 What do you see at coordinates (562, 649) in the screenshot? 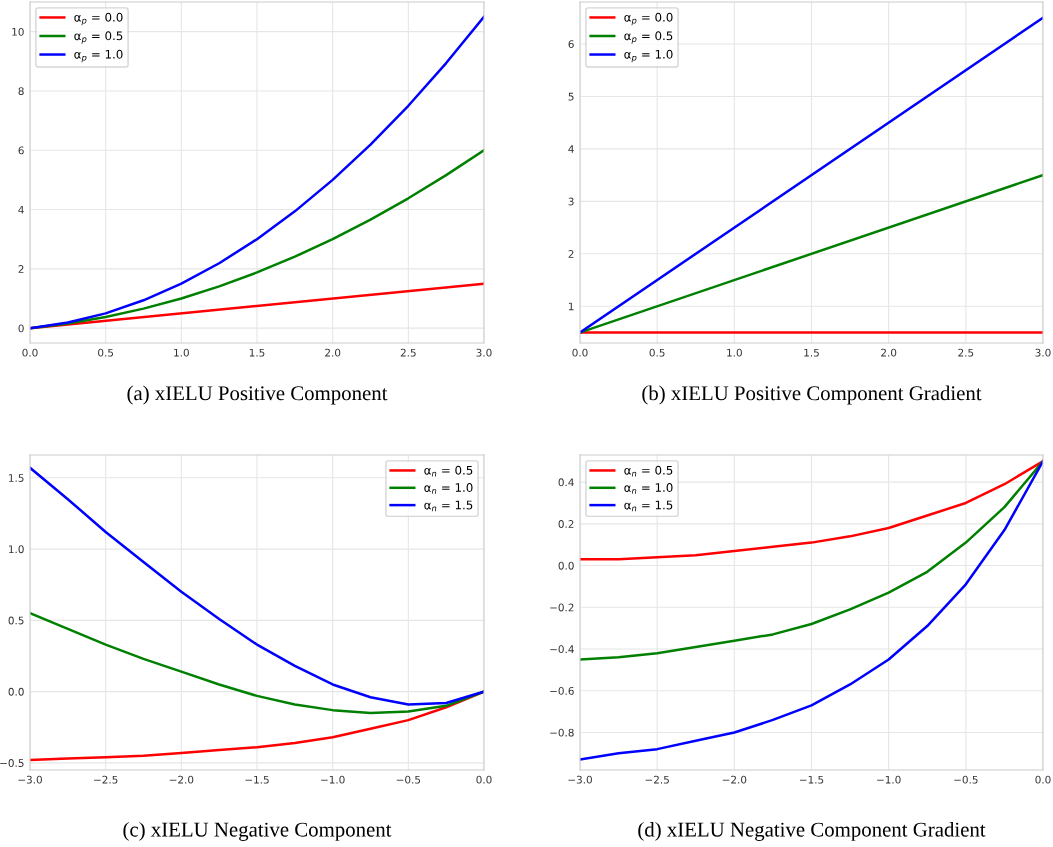
I see `y-tick-label: −0.4` at bounding box center [562, 649].